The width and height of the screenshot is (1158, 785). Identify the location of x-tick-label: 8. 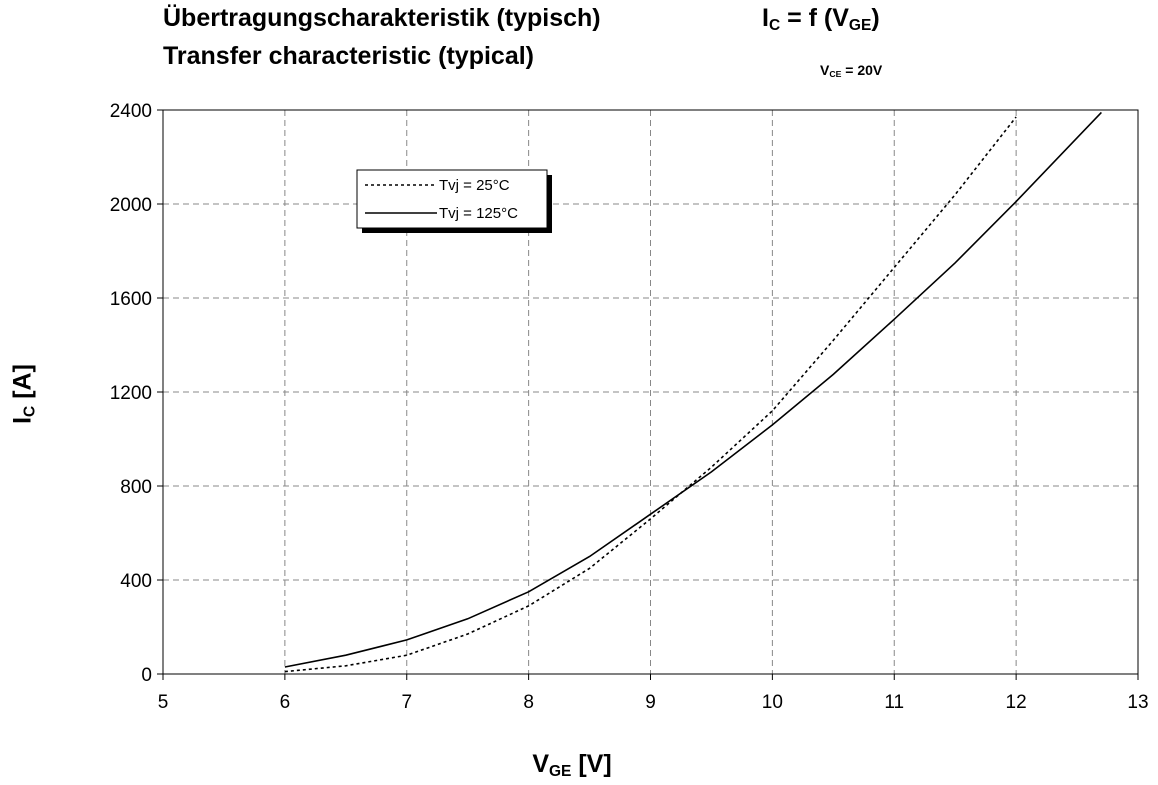
(528, 702).